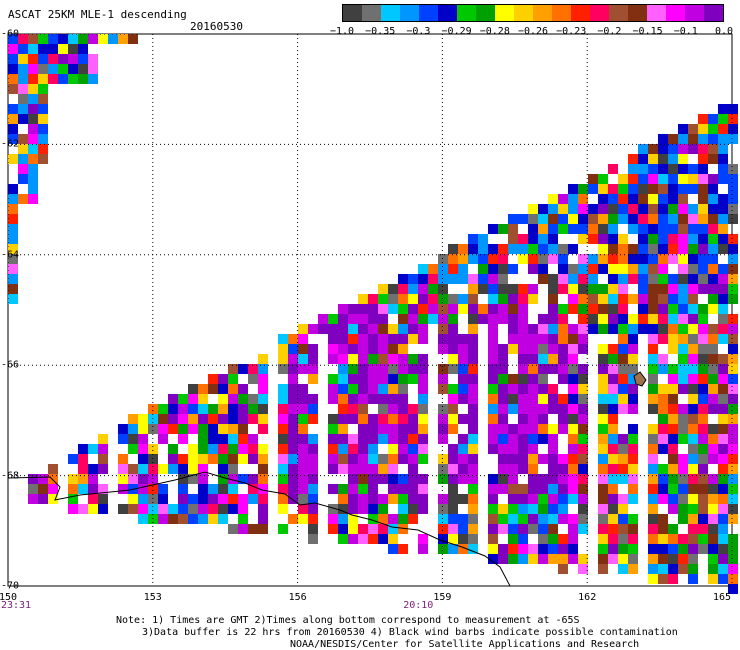  Describe the element at coordinates (724, 31) in the screenshot. I see `colorbar-tick-label: 0.0` at that location.